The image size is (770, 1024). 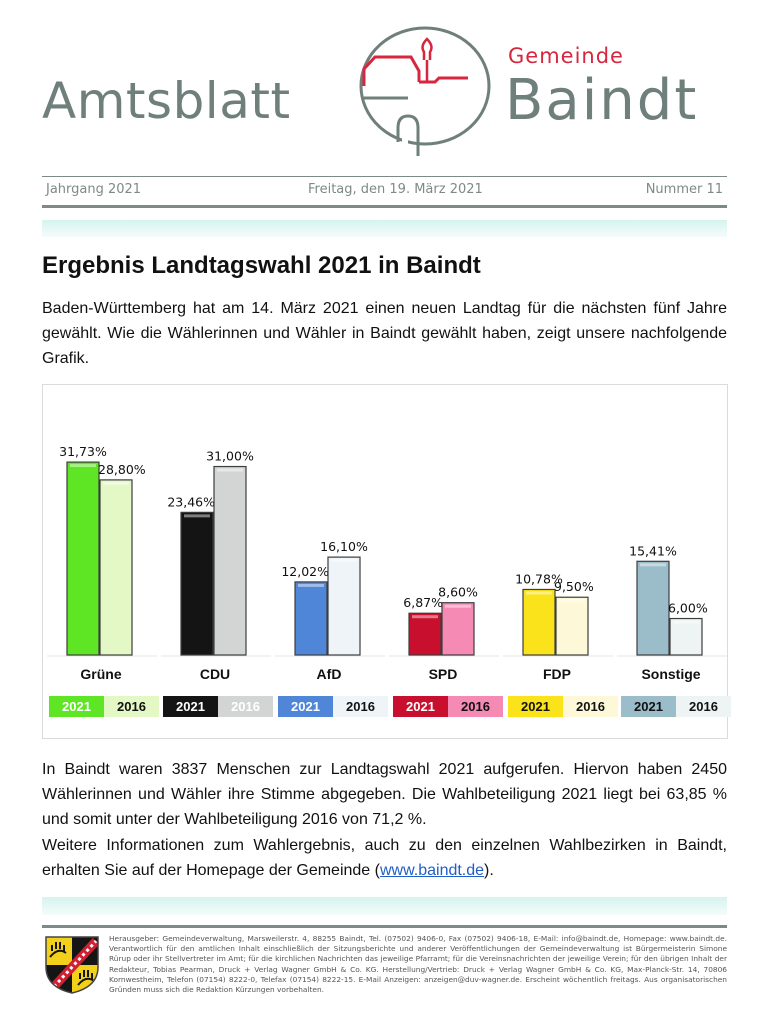 I want to click on bar-2021-spd, so click(x=425, y=634).